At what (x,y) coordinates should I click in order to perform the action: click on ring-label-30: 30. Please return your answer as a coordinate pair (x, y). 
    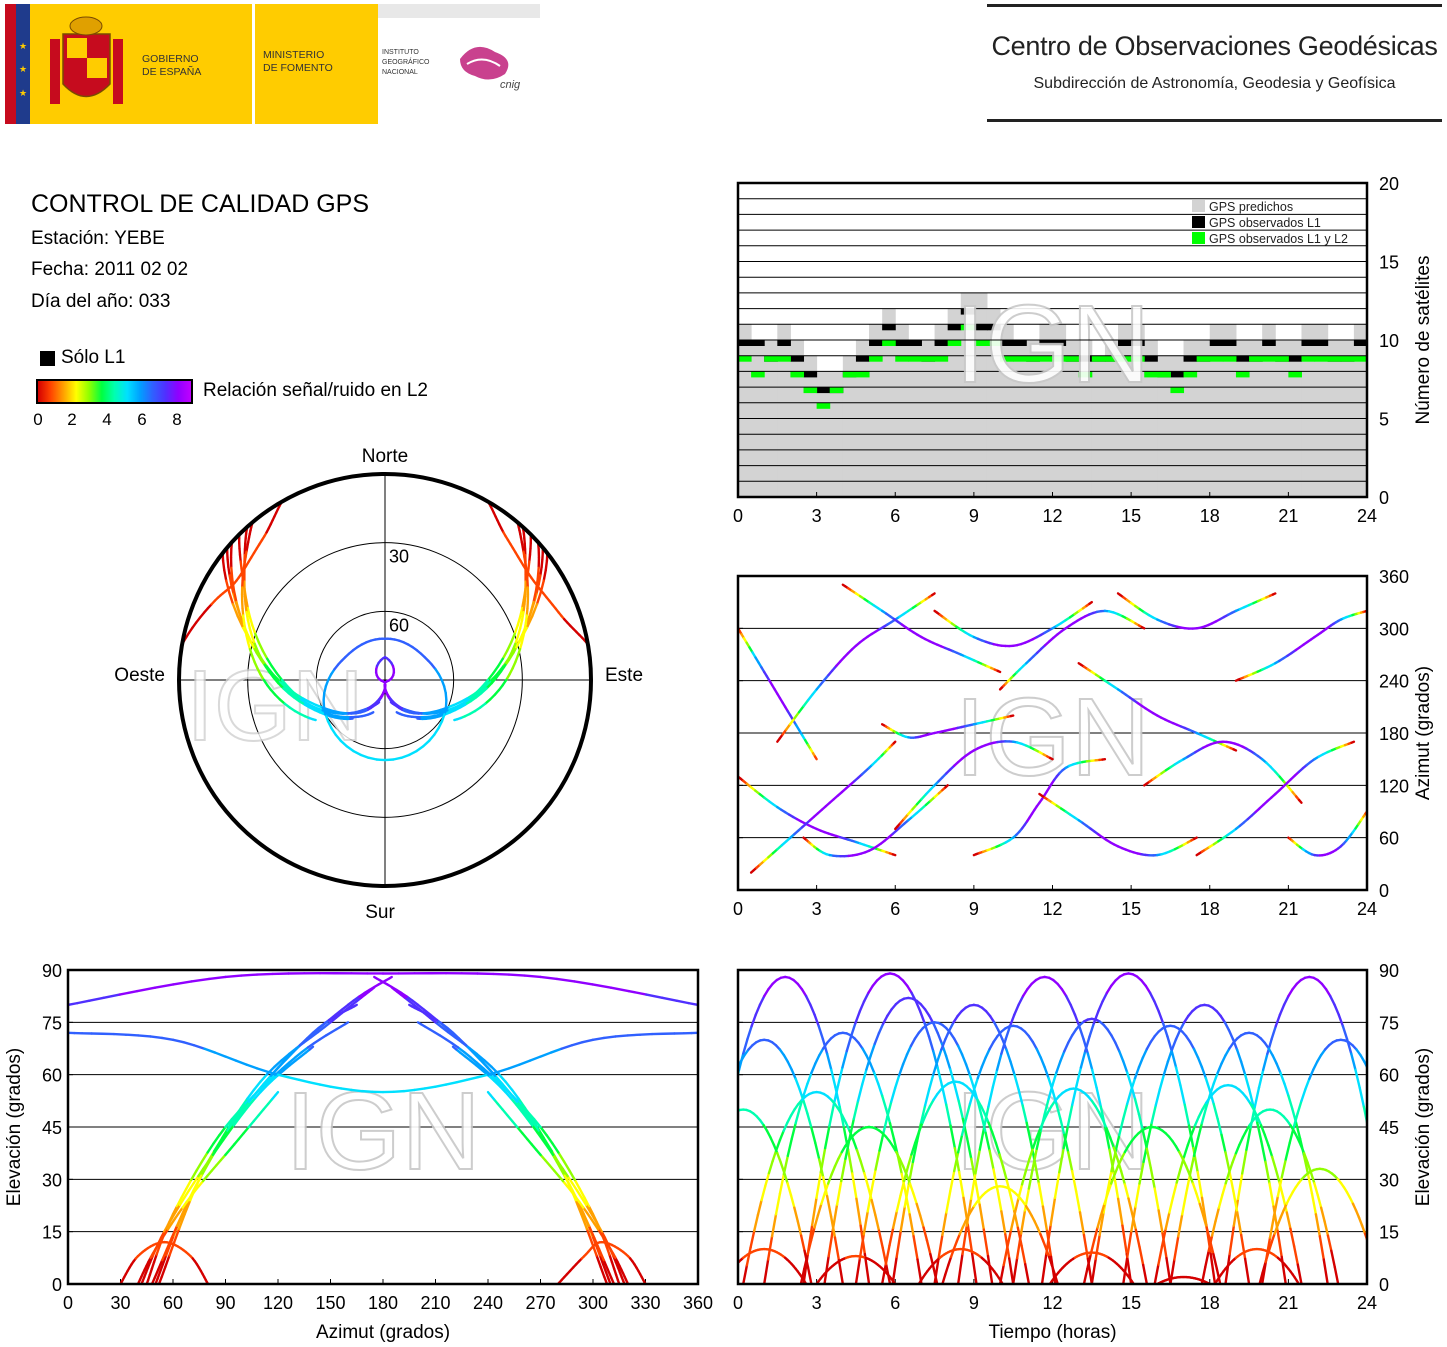
    Looking at the image, I should click on (399, 557).